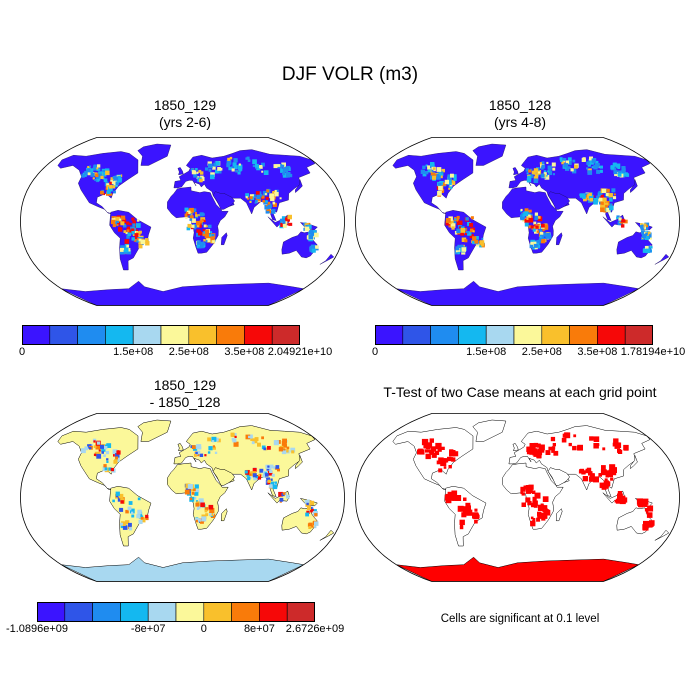  Describe the element at coordinates (520, 619) in the screenshot. I see `significance-note: Cells are significant at 0.1 level` at that location.